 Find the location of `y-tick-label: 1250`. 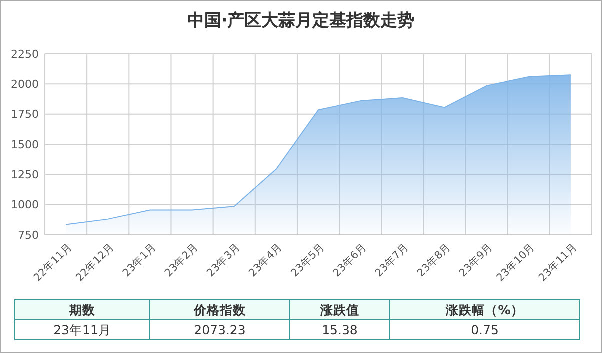

y-tick-label: 1250 is located at coordinates (25, 175).